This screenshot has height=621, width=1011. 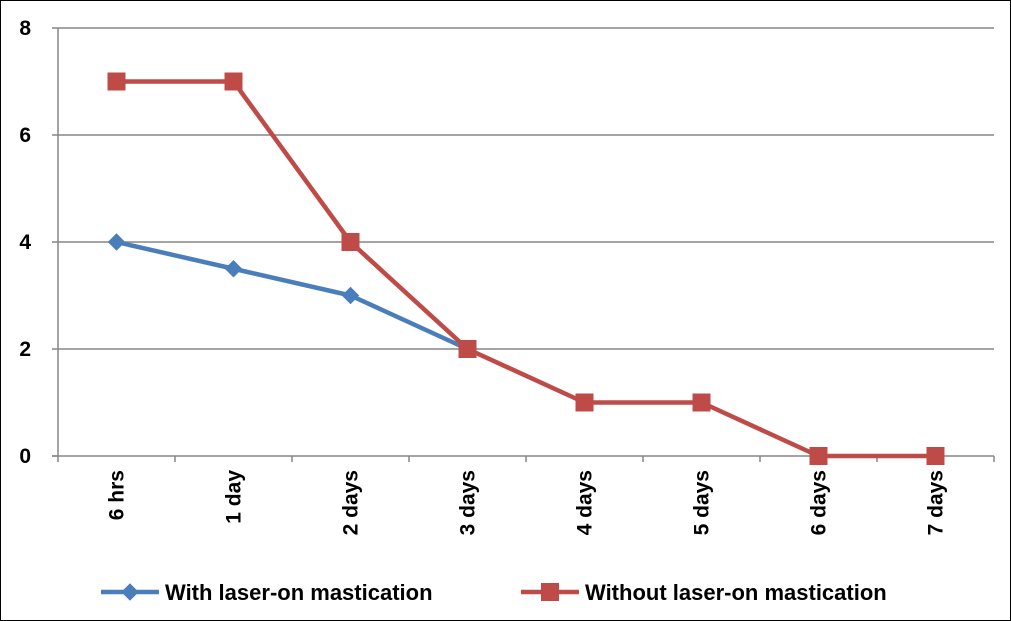 What do you see at coordinates (25, 349) in the screenshot?
I see `y-tick-label: 2` at bounding box center [25, 349].